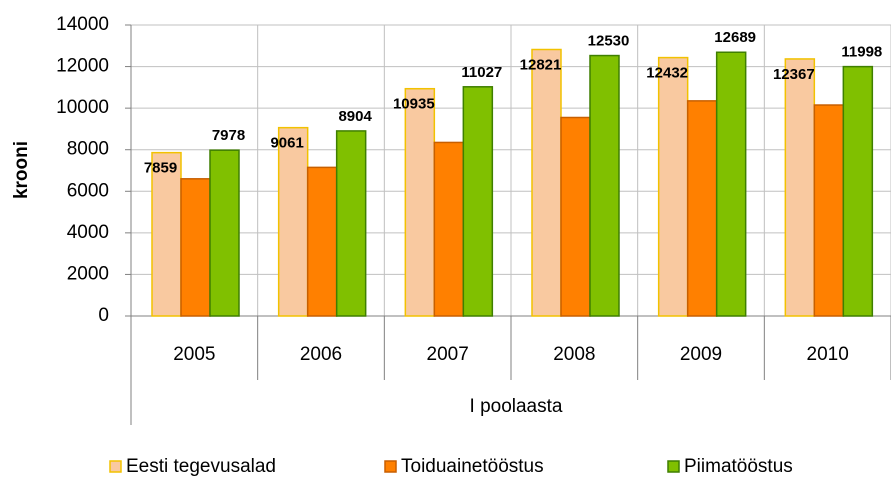 The width and height of the screenshot is (891, 481). What do you see at coordinates (355, 116) in the screenshot?
I see `value-label: 8904` at bounding box center [355, 116].